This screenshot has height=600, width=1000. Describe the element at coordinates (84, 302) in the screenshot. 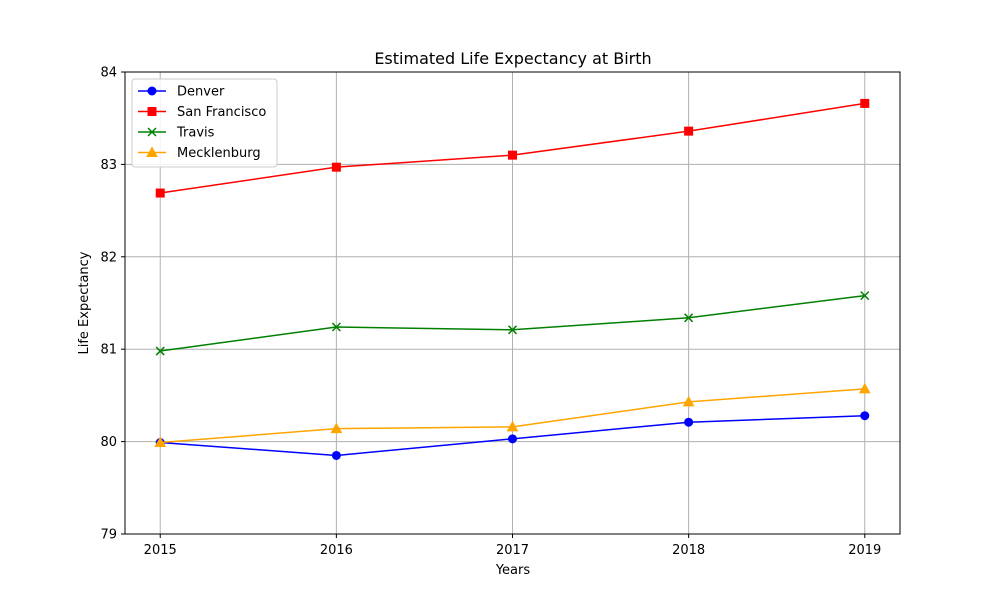

I see `y-axis-label: Life Expectancy` at that location.